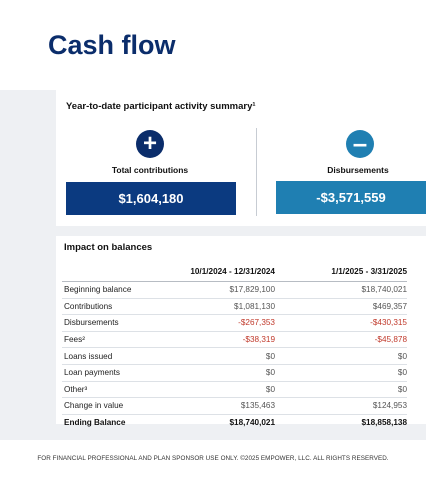 Image resolution: width=426 pixels, height=480 pixels. Describe the element at coordinates (351, 197) in the screenshot. I see `disbursements-value: -$3,571,559` at that location.